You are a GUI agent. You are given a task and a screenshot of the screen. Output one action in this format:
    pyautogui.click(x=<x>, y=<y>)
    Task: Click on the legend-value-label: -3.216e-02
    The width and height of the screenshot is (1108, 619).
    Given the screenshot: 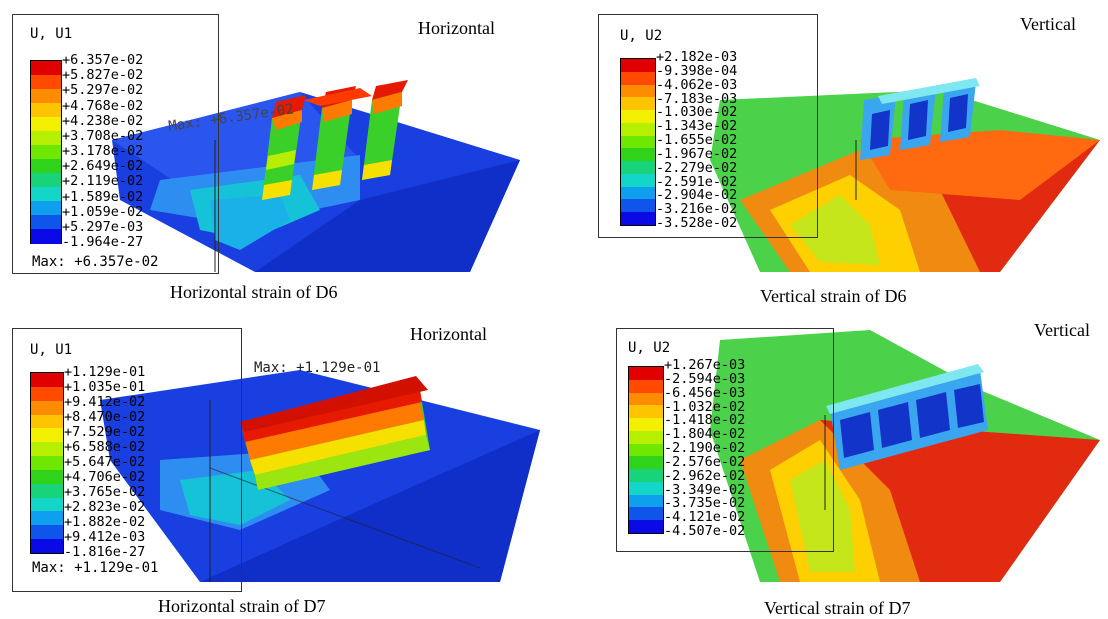 What is the action you would take?
    pyautogui.click(x=697, y=209)
    